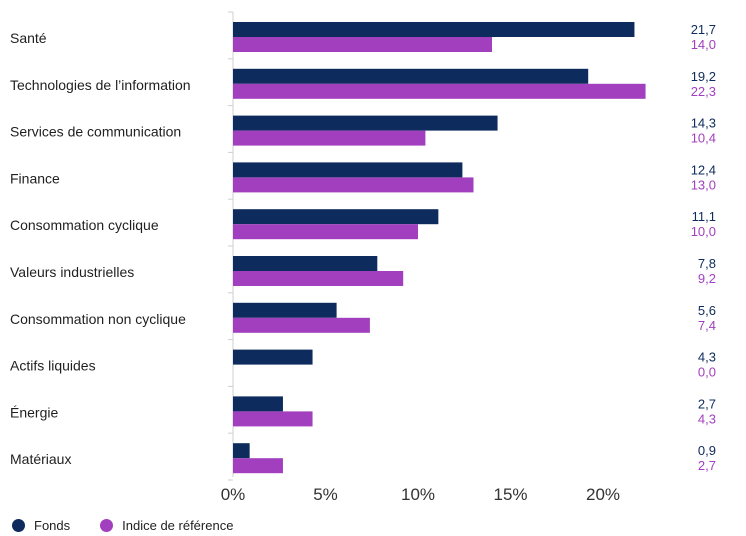 This screenshot has height=536, width=746. I want to click on legend-swatch-fonds, so click(18, 525).